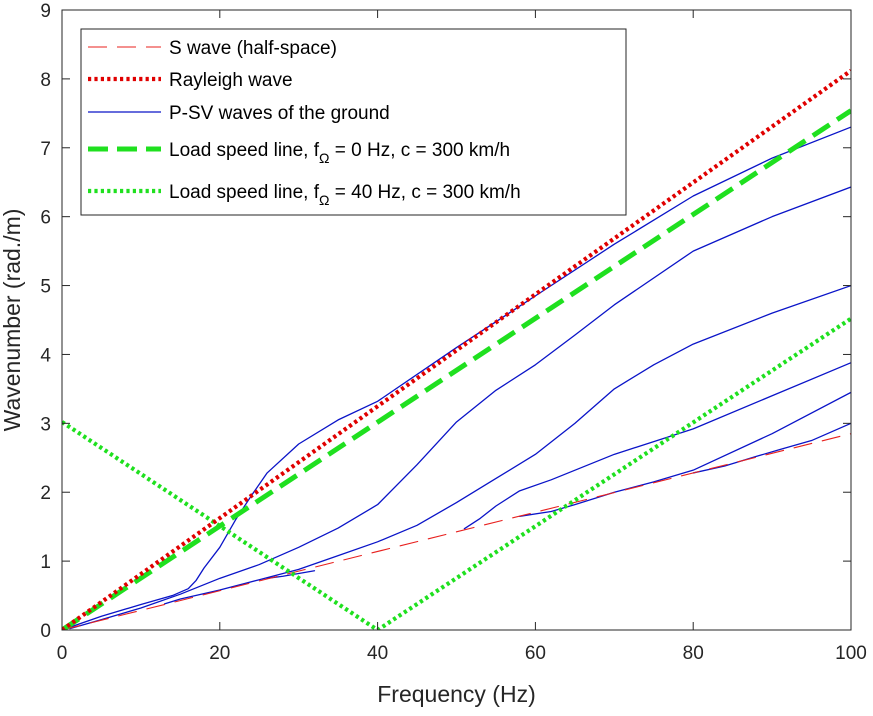 This screenshot has height=716, width=873. Describe the element at coordinates (377, 653) in the screenshot. I see `x-tick-label: 40` at that location.